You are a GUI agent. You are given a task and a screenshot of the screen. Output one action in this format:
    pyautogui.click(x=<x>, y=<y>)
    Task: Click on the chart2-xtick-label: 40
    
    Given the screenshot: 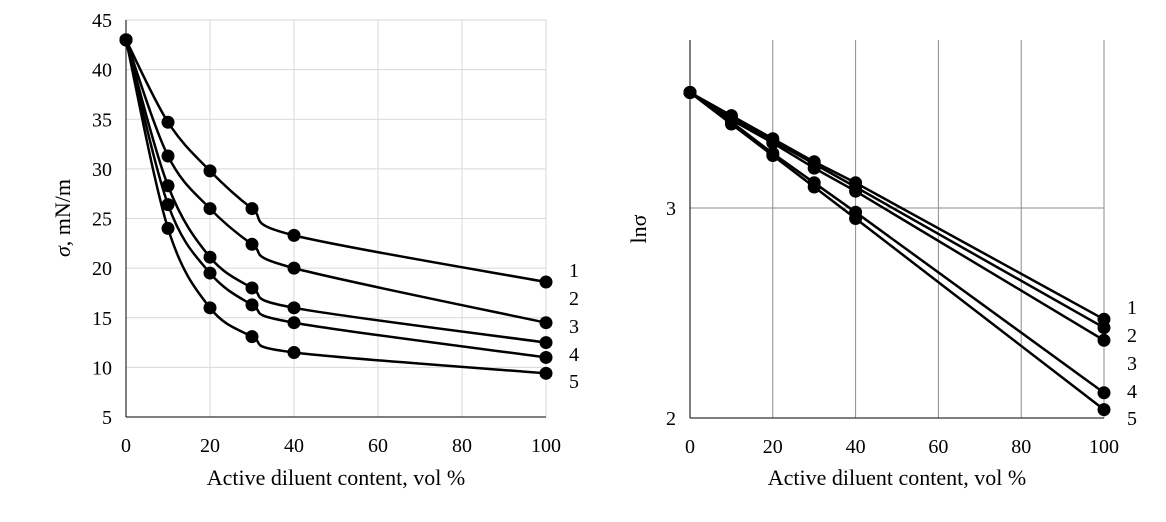 What is the action you would take?
    pyautogui.click(x=856, y=447)
    